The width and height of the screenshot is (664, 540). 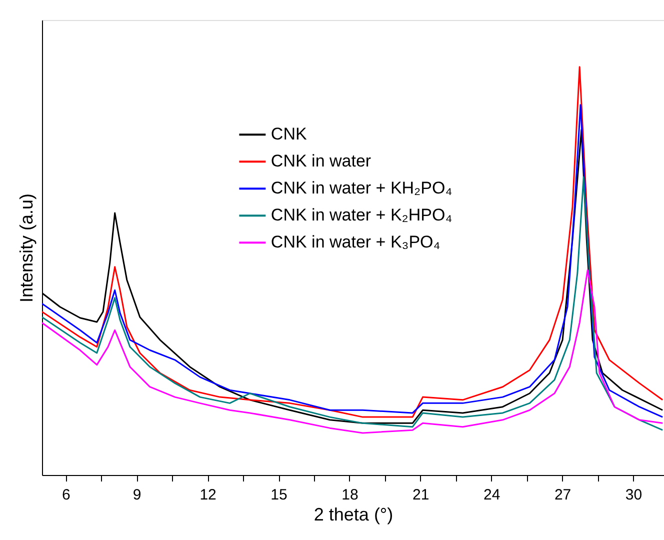 I want to click on x-tick-label: 30, so click(x=633, y=495).